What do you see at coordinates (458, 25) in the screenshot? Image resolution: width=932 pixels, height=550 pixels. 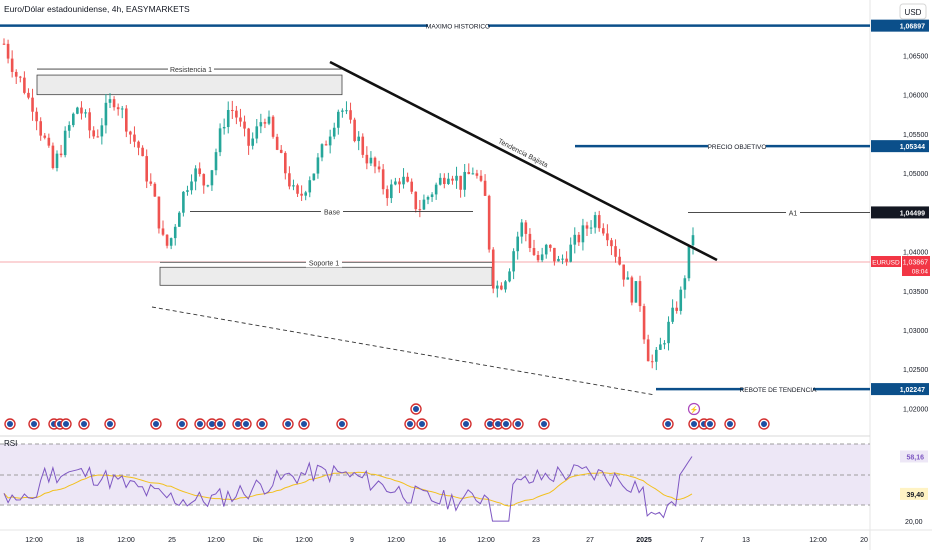 I see `maximo-historico-label-bg` at bounding box center [458, 25].